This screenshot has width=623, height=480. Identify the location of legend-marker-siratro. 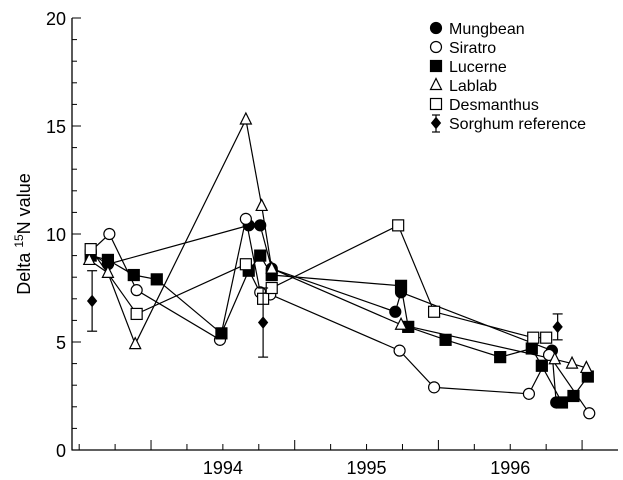
(436, 47).